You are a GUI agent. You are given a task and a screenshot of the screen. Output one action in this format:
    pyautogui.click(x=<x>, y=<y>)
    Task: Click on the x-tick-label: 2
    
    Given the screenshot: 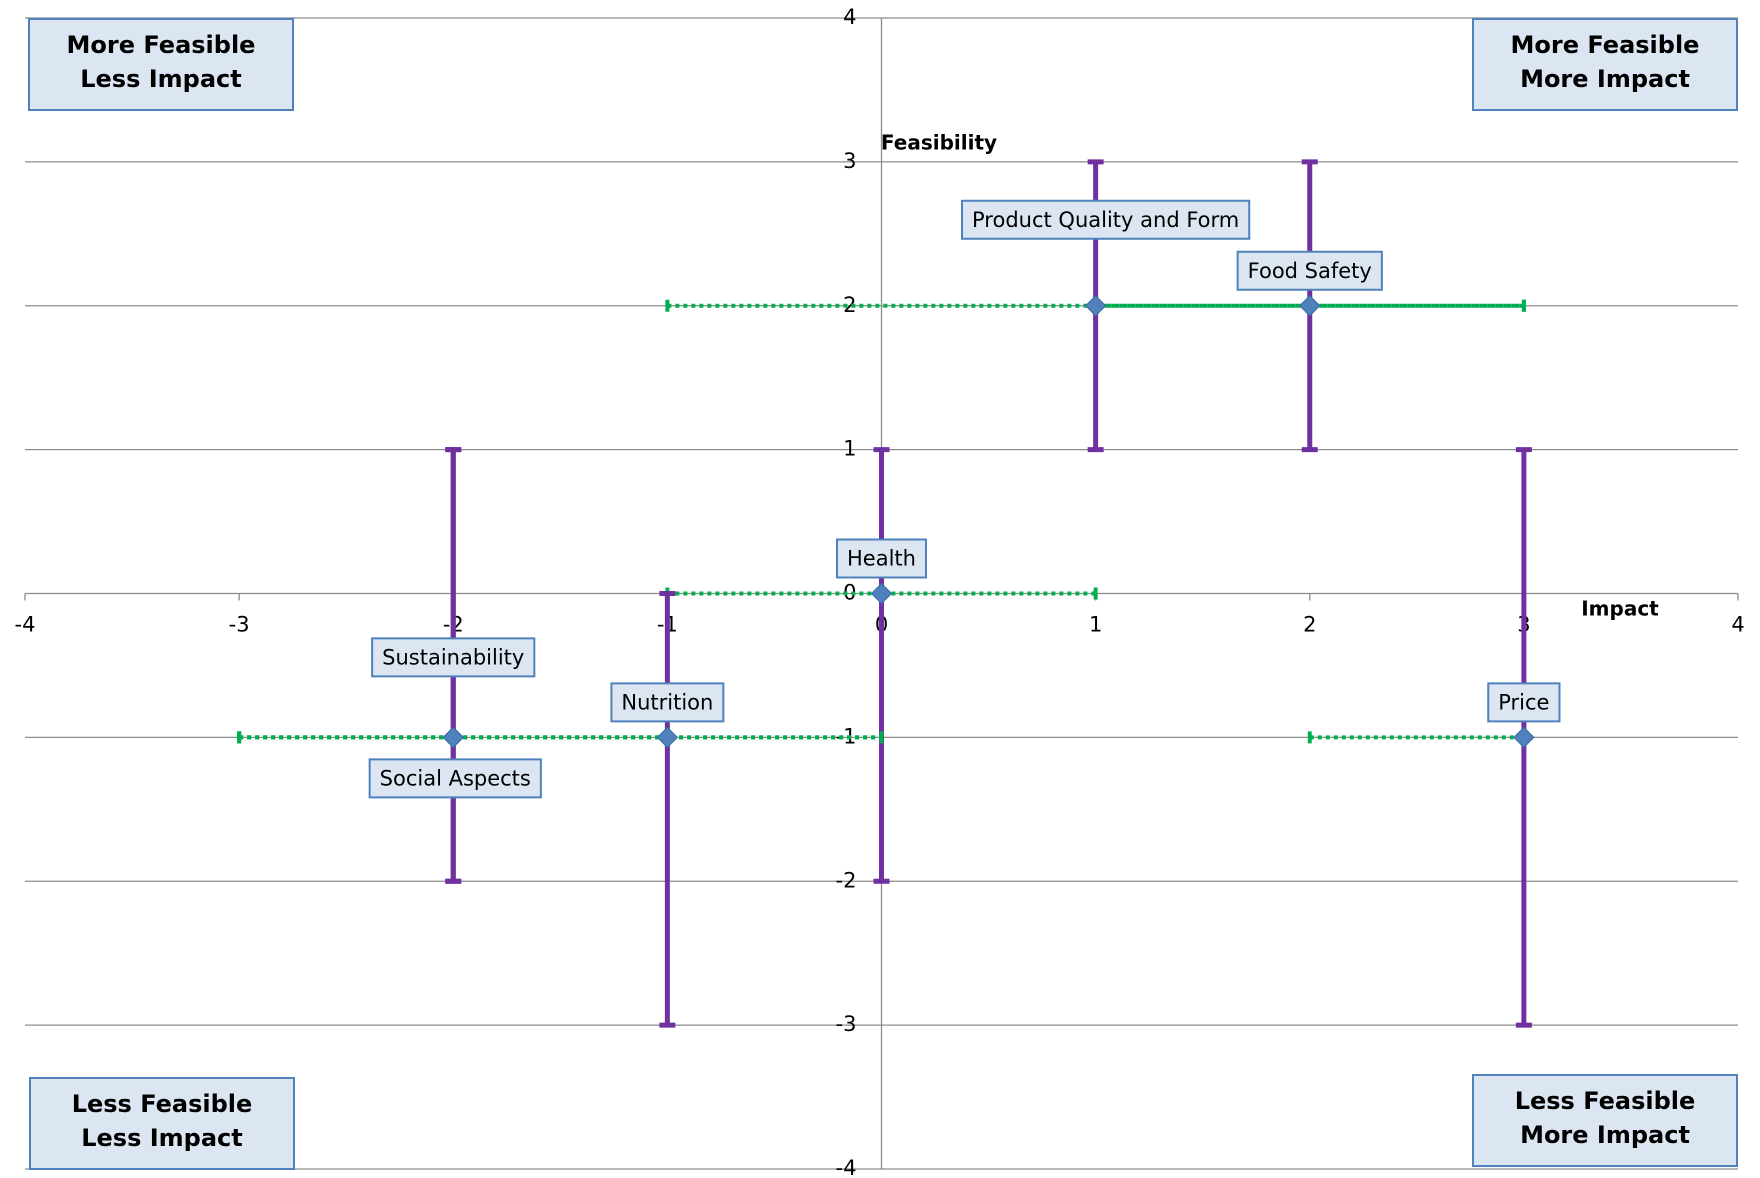 What is the action you would take?
    pyautogui.click(x=1309, y=625)
    